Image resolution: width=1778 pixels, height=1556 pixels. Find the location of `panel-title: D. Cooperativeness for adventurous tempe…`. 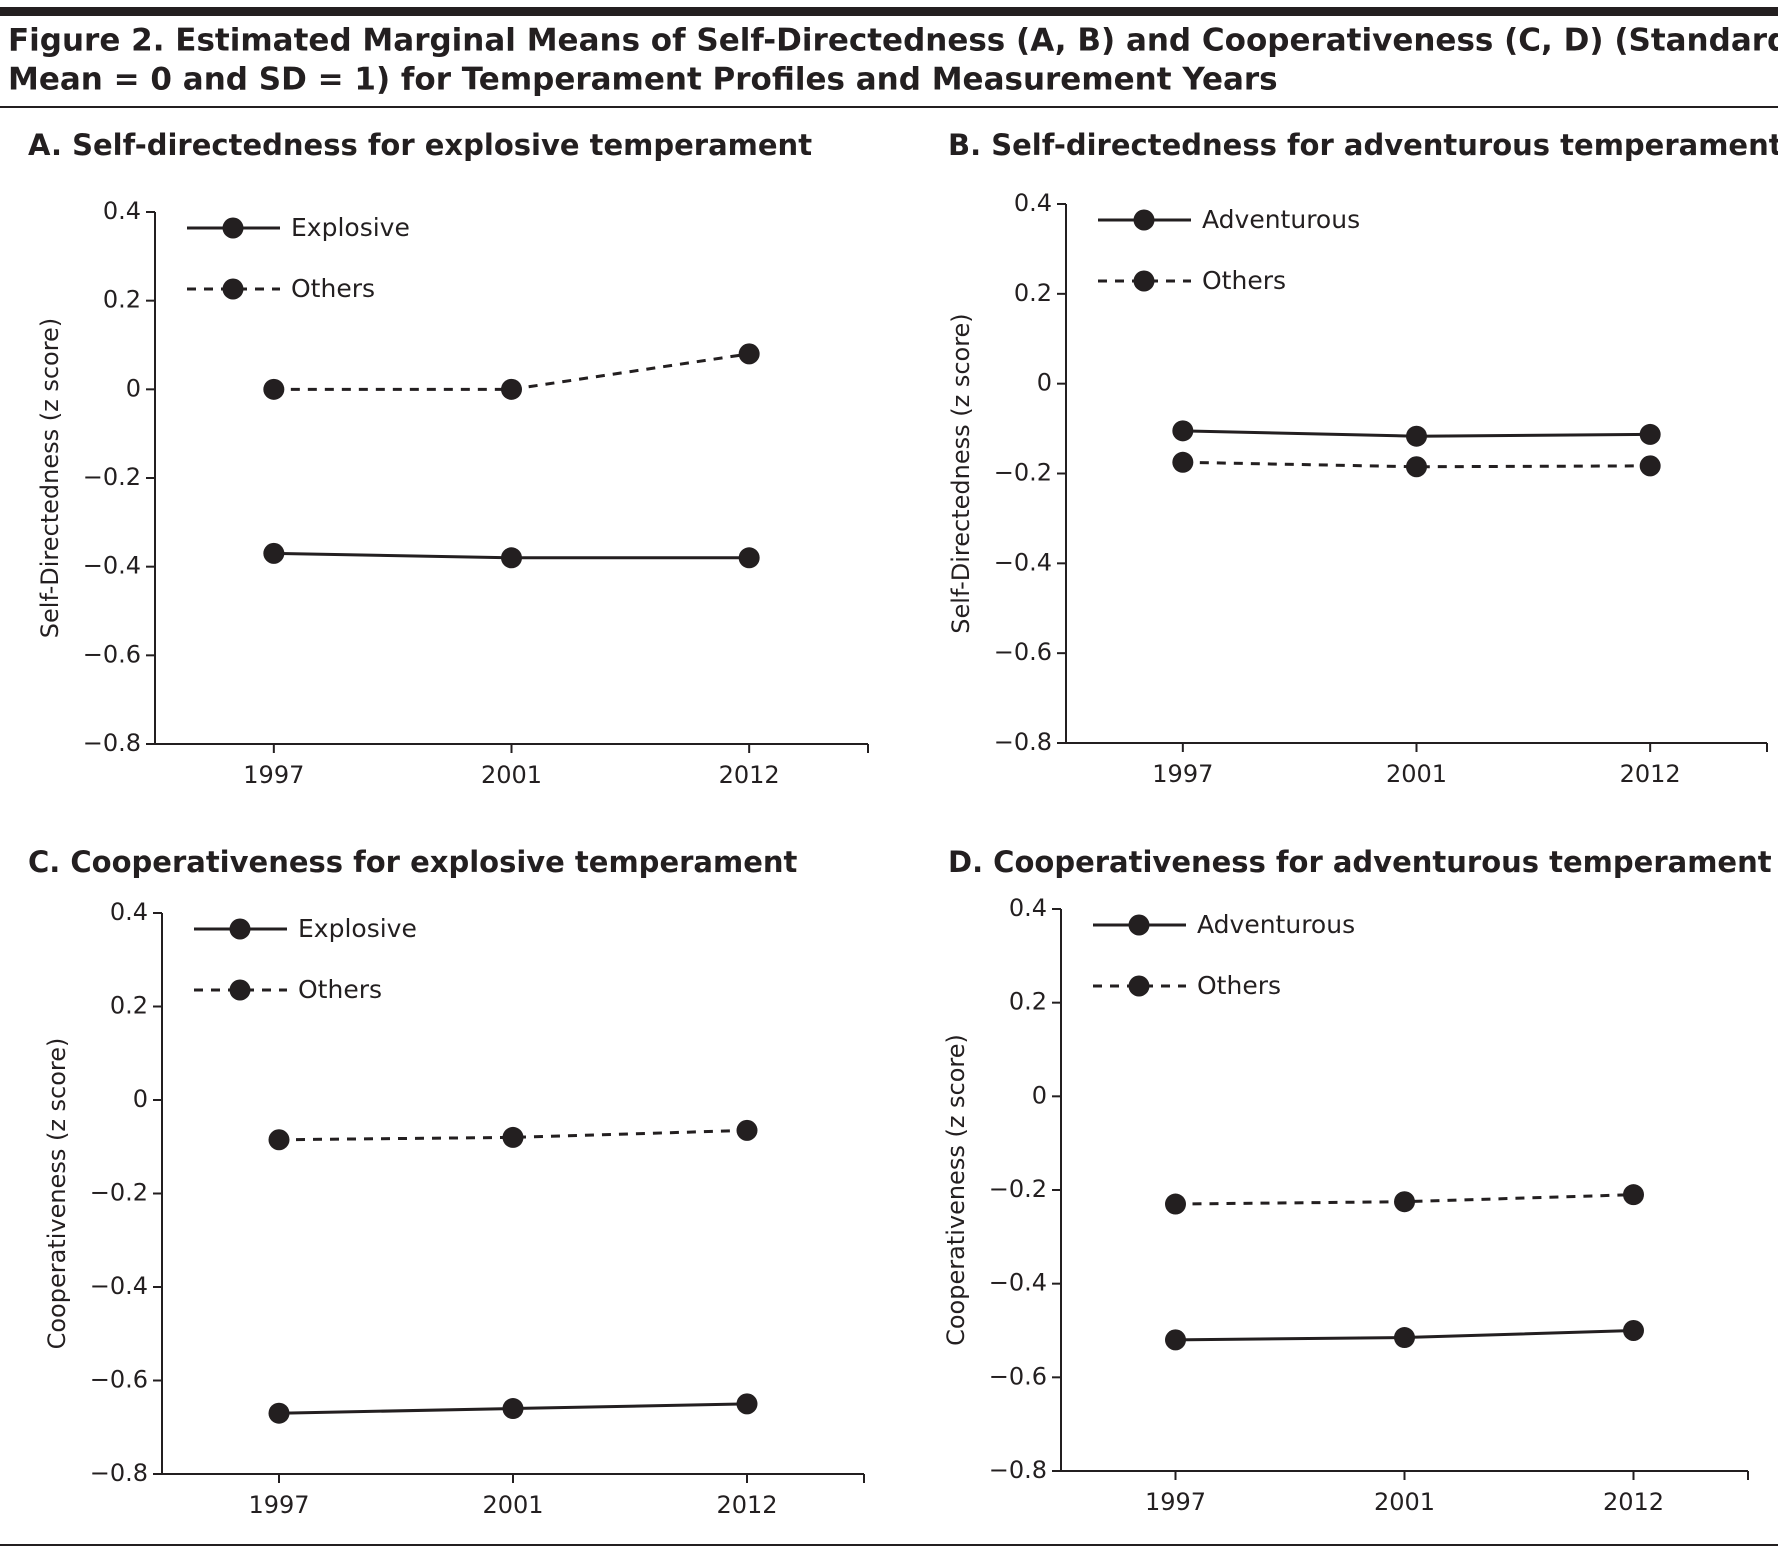

panel-title: D. Cooperativeness for adventurous tempe… is located at coordinates (1360, 862).